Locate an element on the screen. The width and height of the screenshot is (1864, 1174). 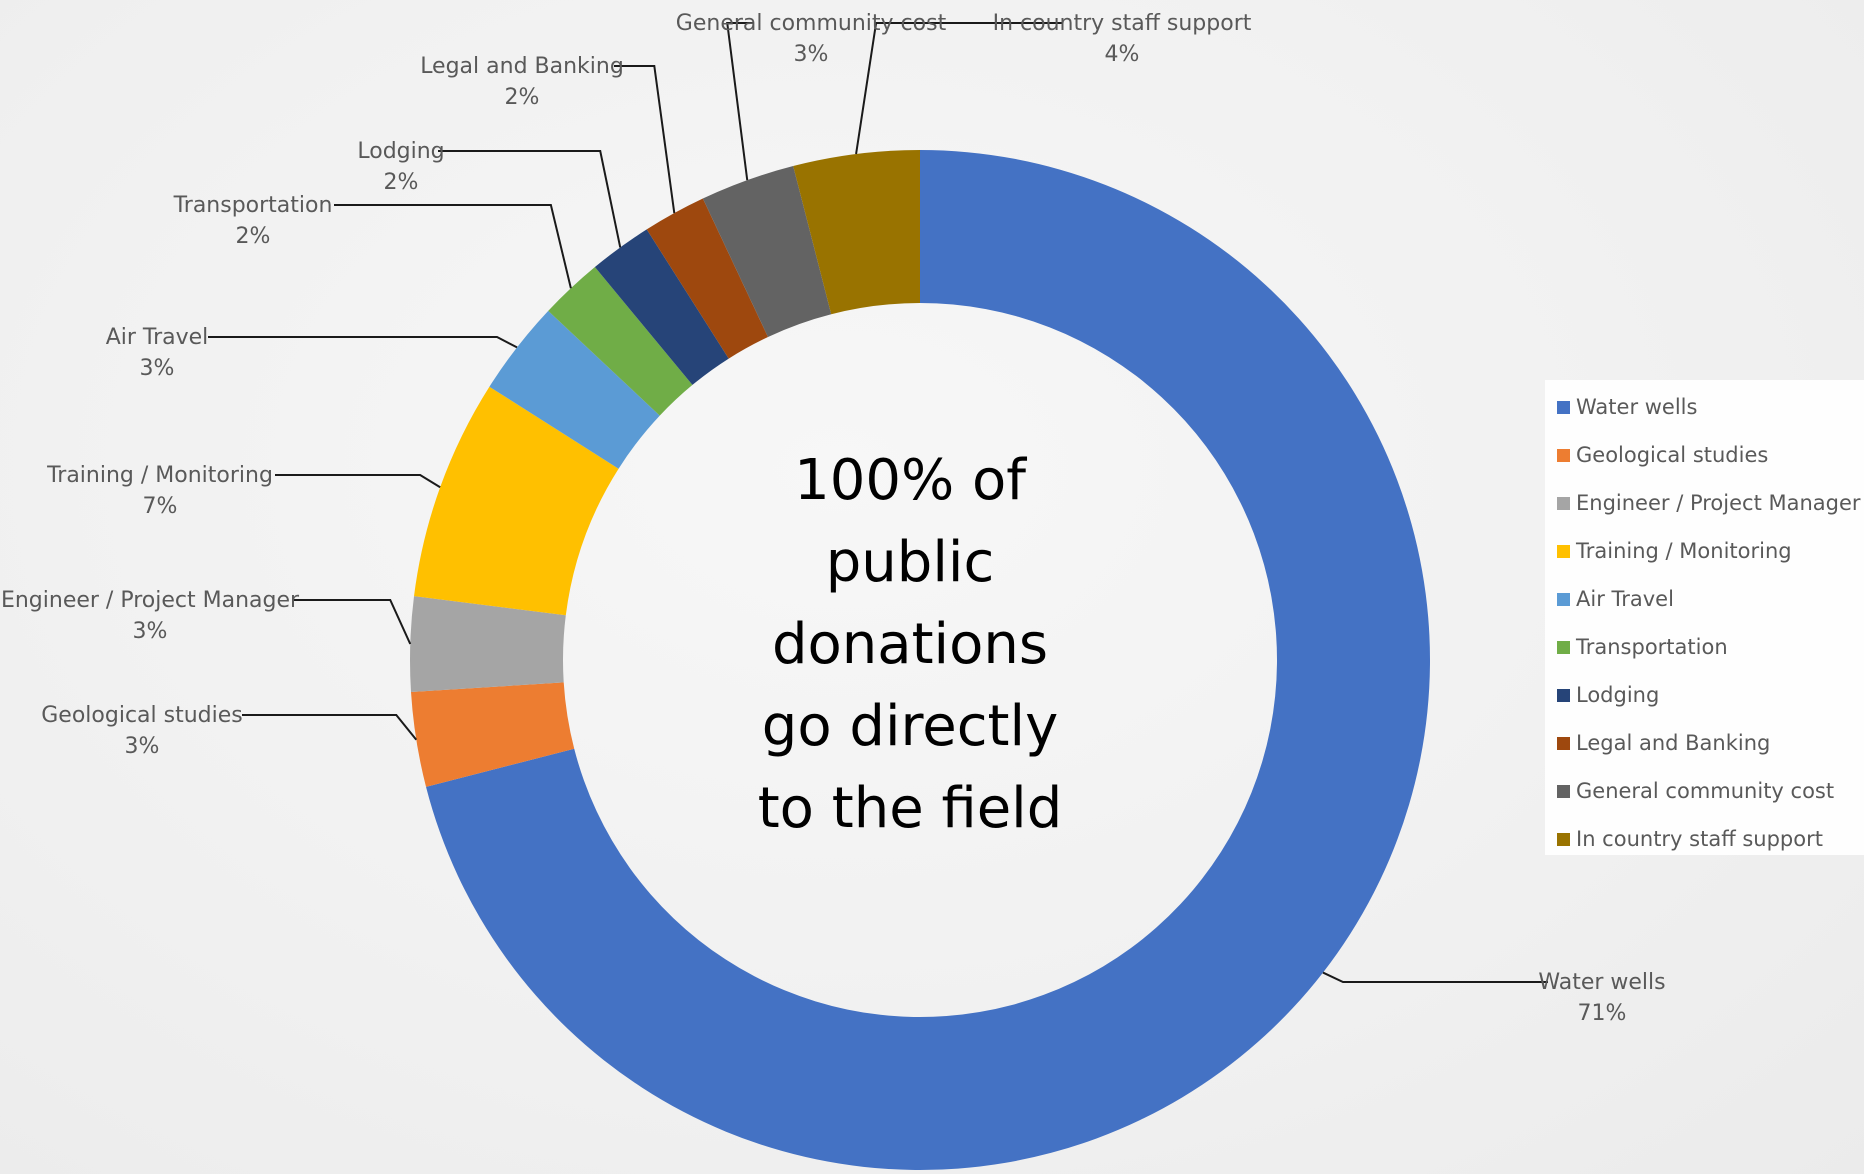
data-label-engineer-project-manager: Engineer / Project Manager 3% is located at coordinates (150, 616).